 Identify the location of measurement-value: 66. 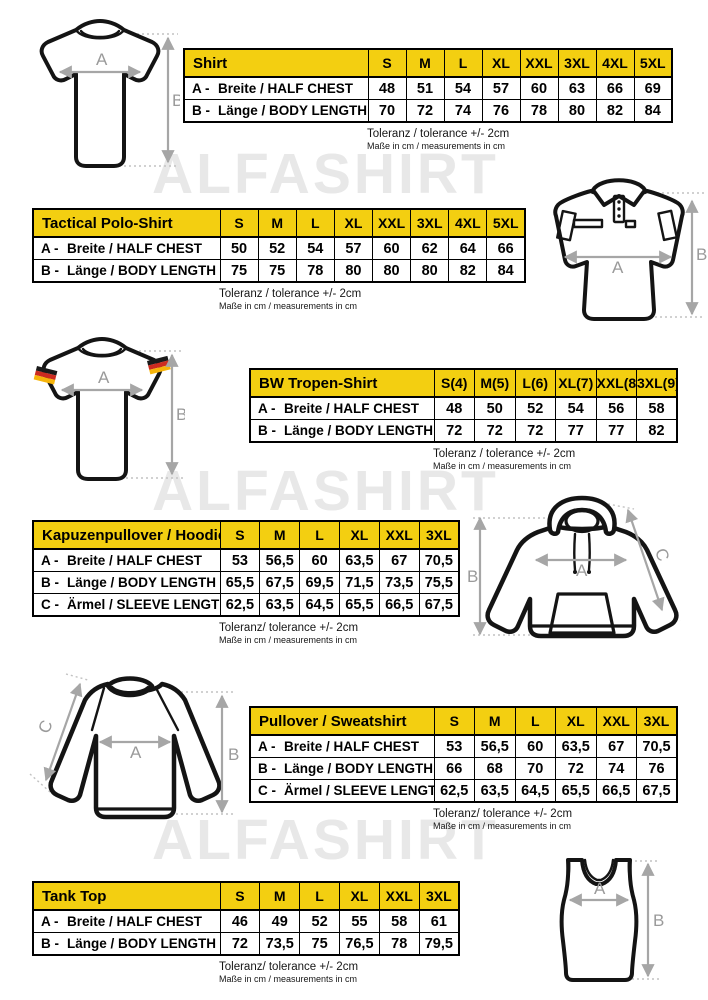
(506, 248).